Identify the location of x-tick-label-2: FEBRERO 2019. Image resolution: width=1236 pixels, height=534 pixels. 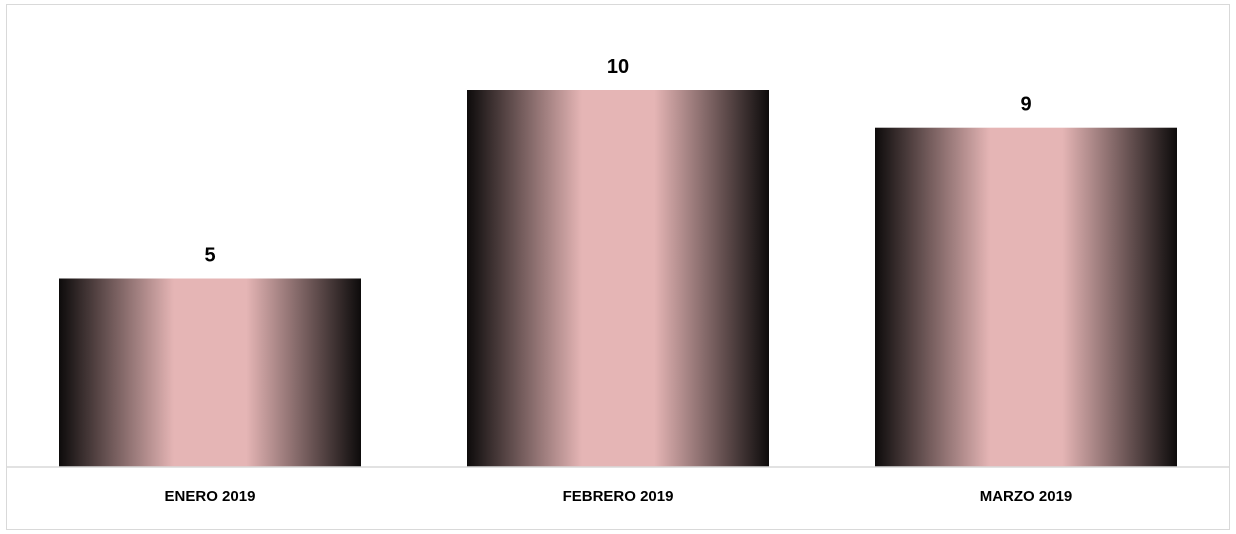
(618, 496).